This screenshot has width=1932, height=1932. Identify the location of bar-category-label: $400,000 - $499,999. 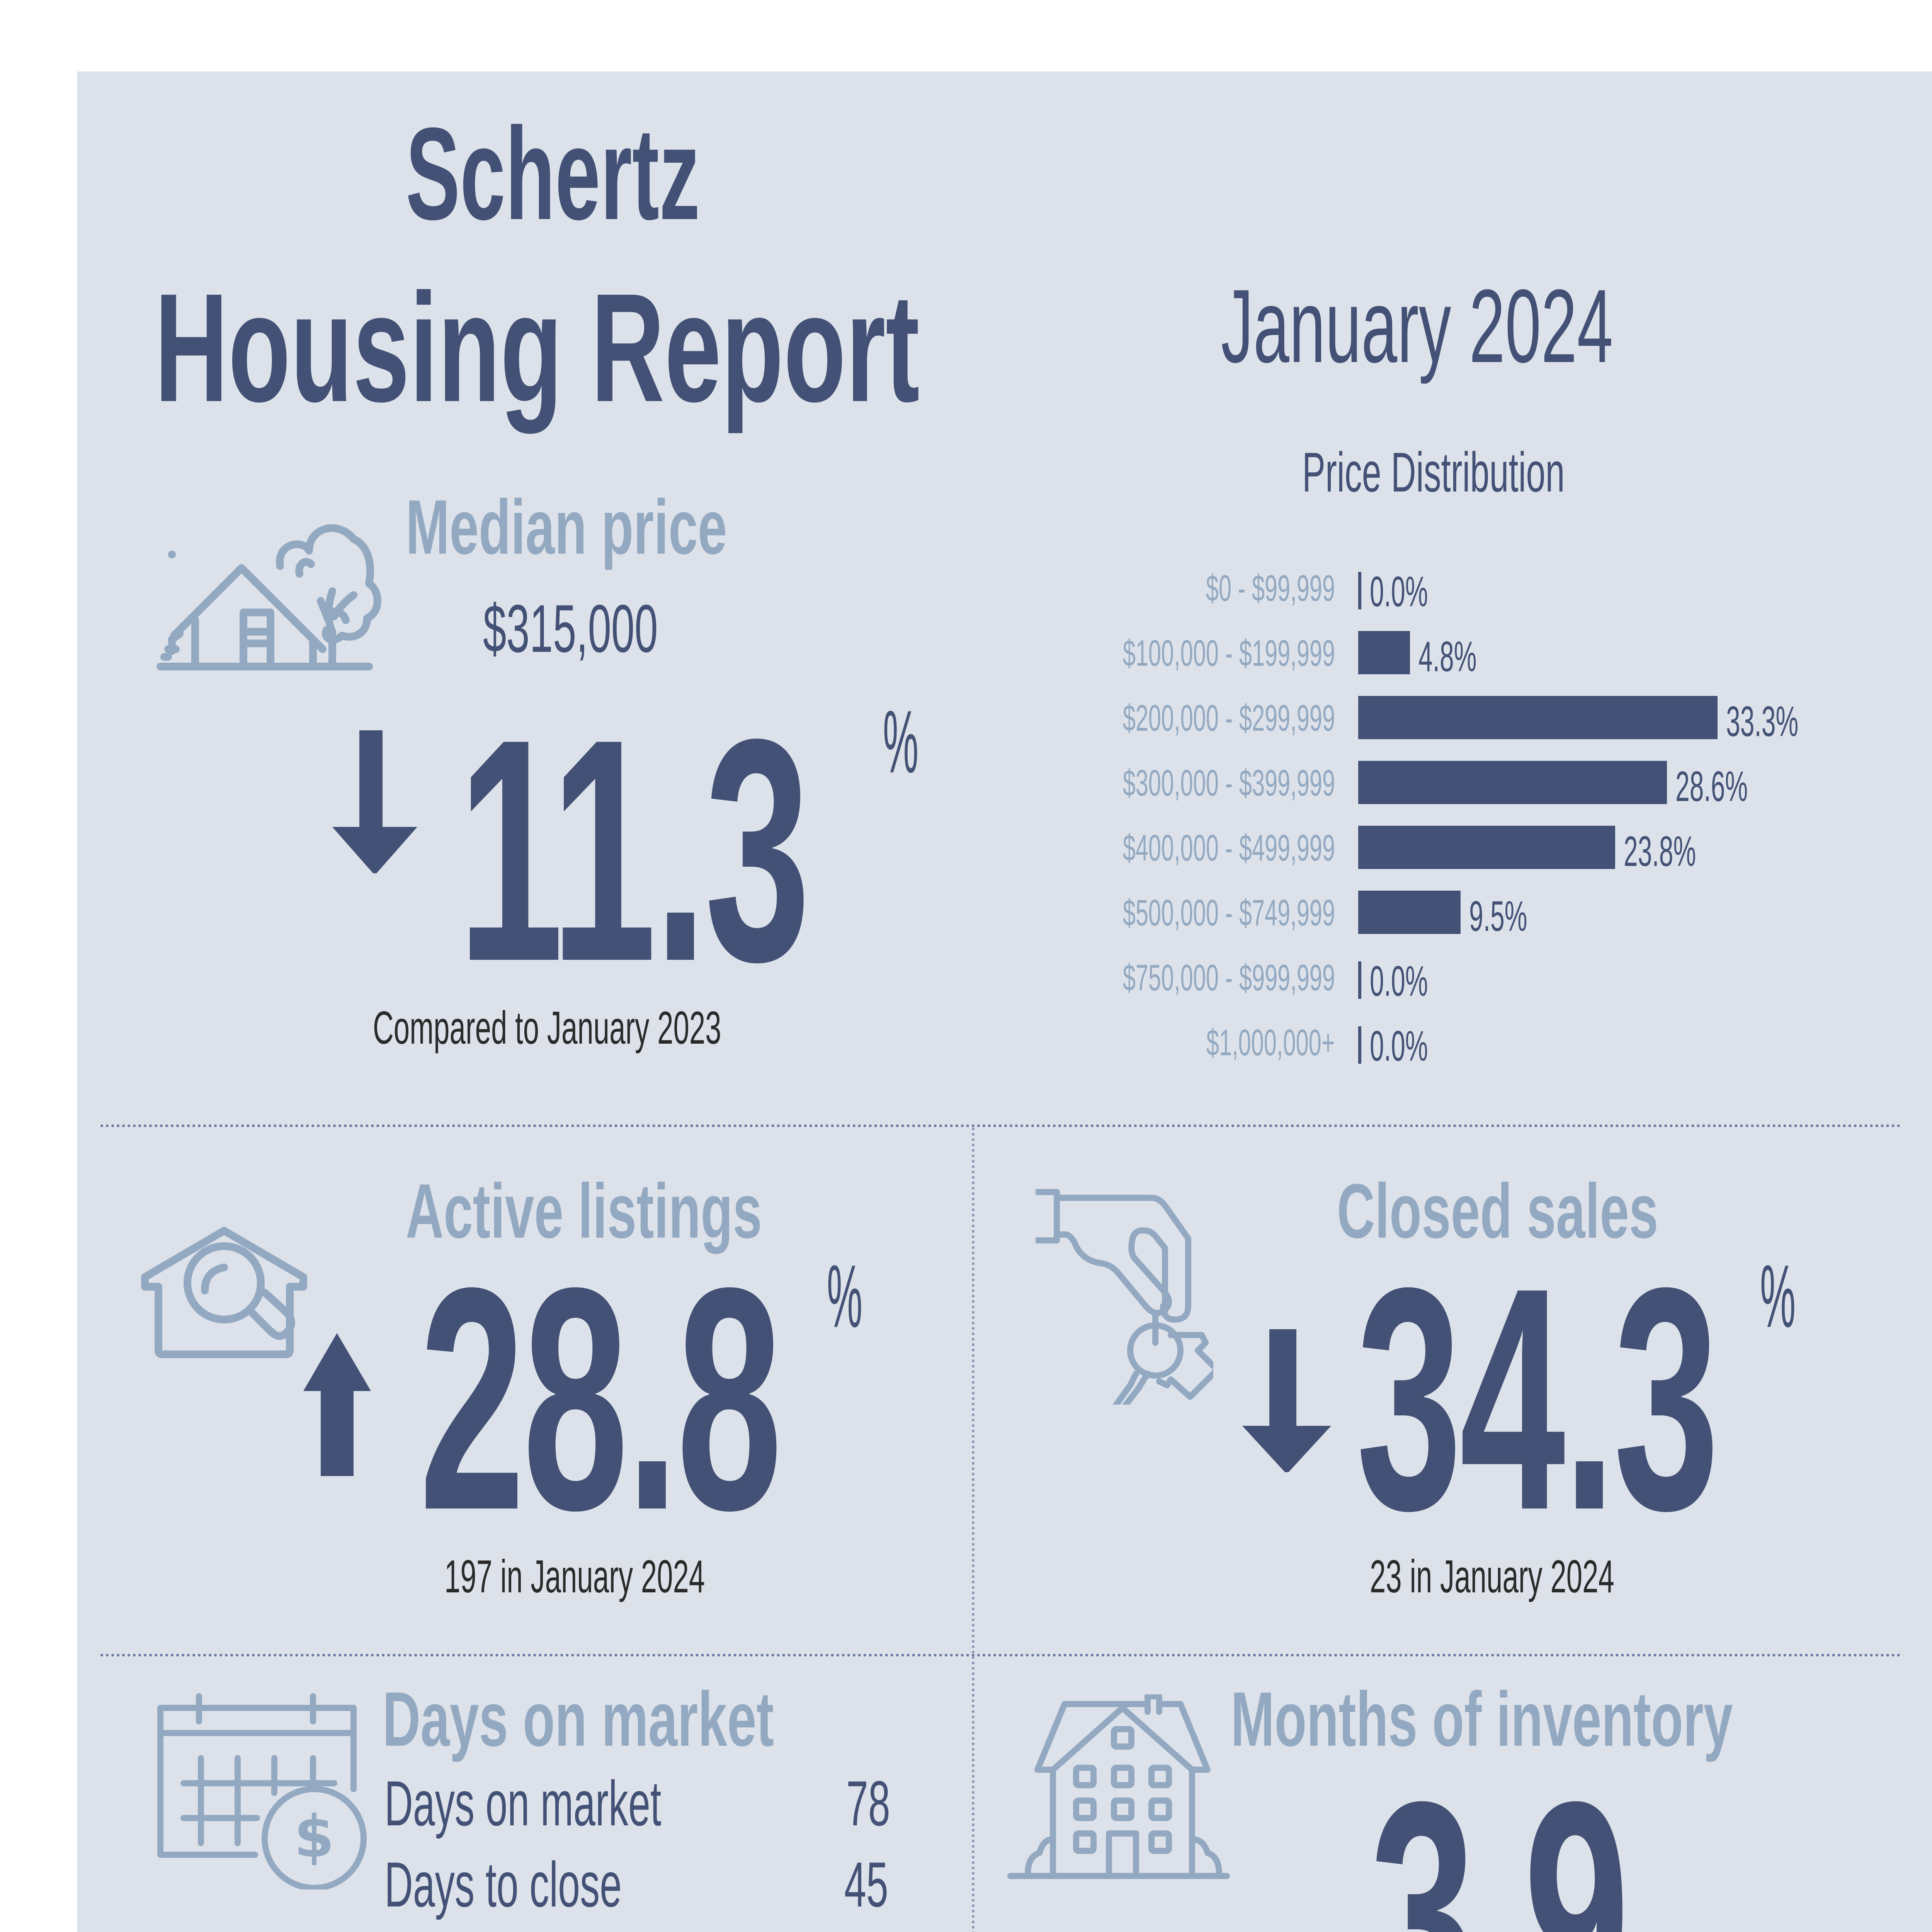
(1228, 848).